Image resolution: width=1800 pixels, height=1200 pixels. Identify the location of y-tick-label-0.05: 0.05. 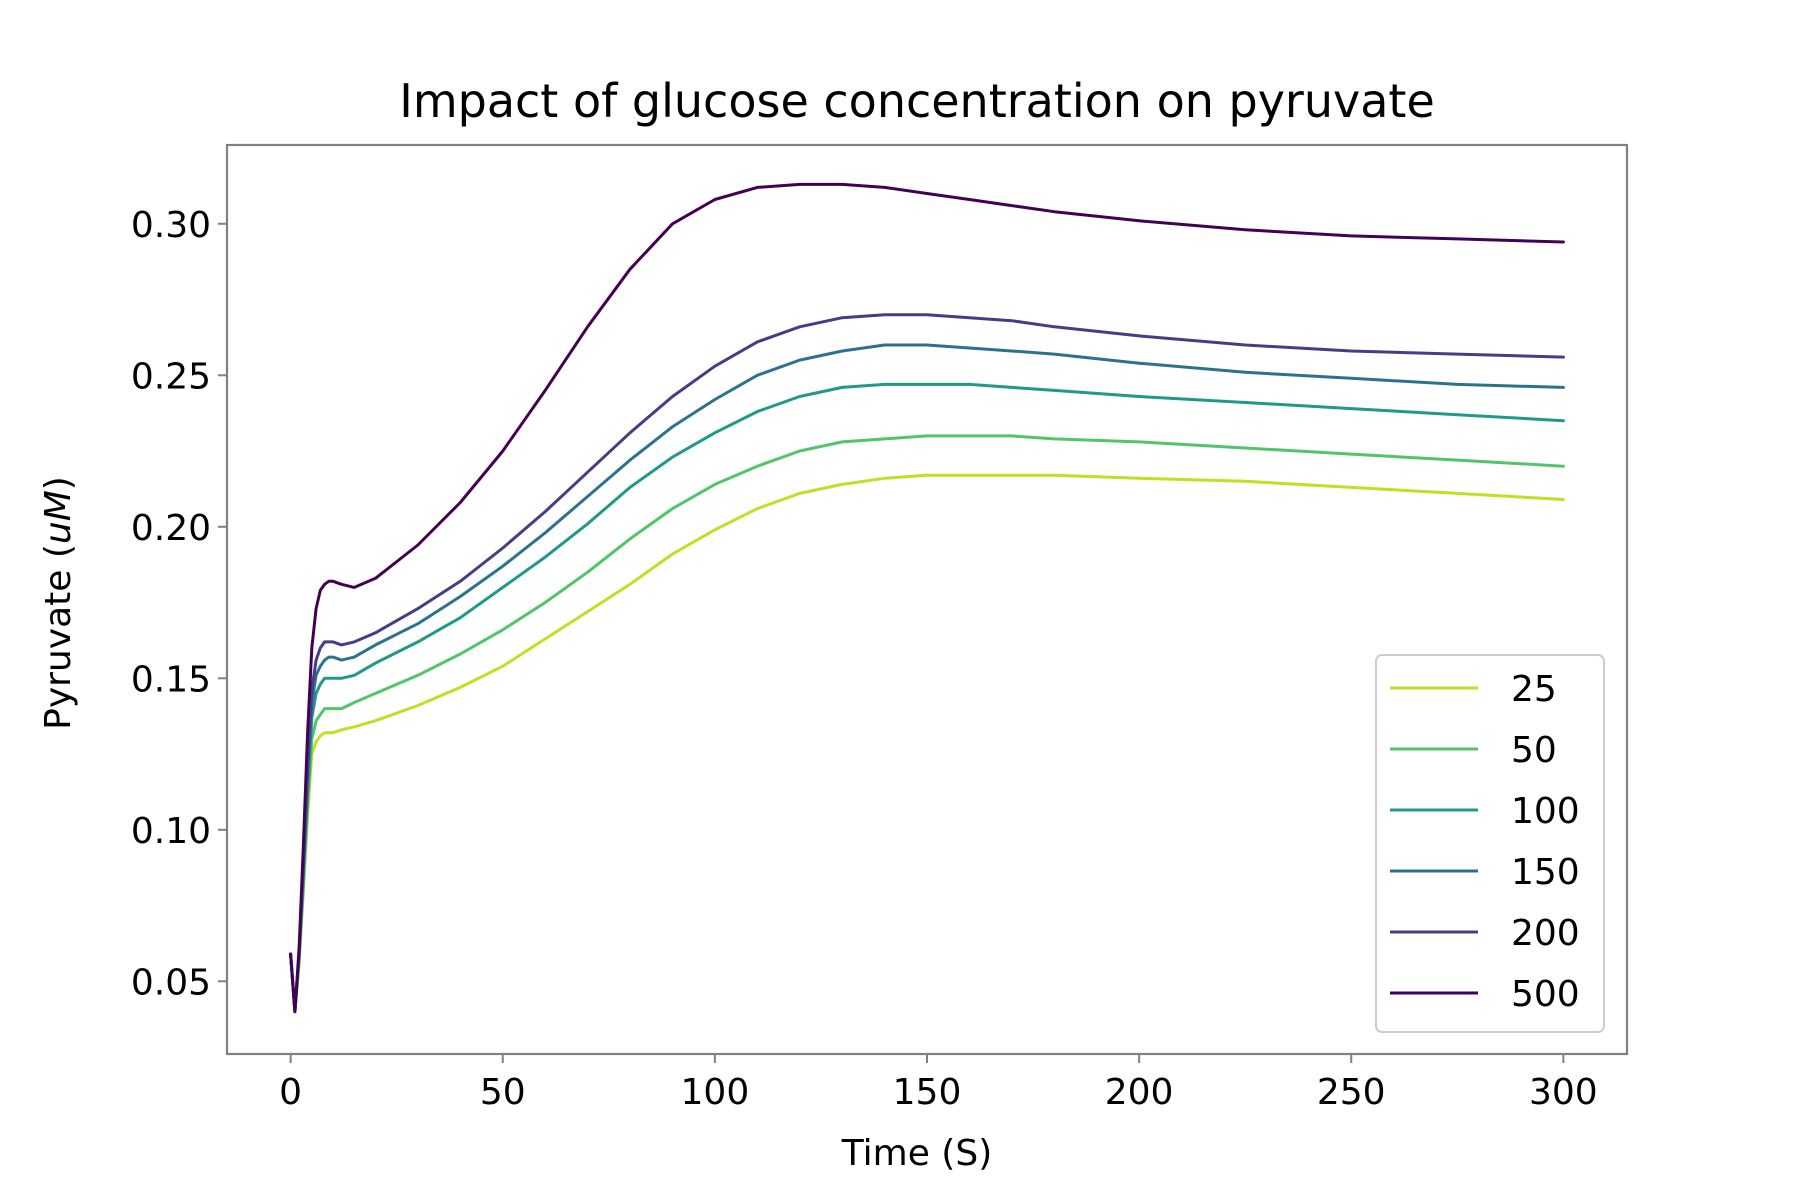
(171, 982).